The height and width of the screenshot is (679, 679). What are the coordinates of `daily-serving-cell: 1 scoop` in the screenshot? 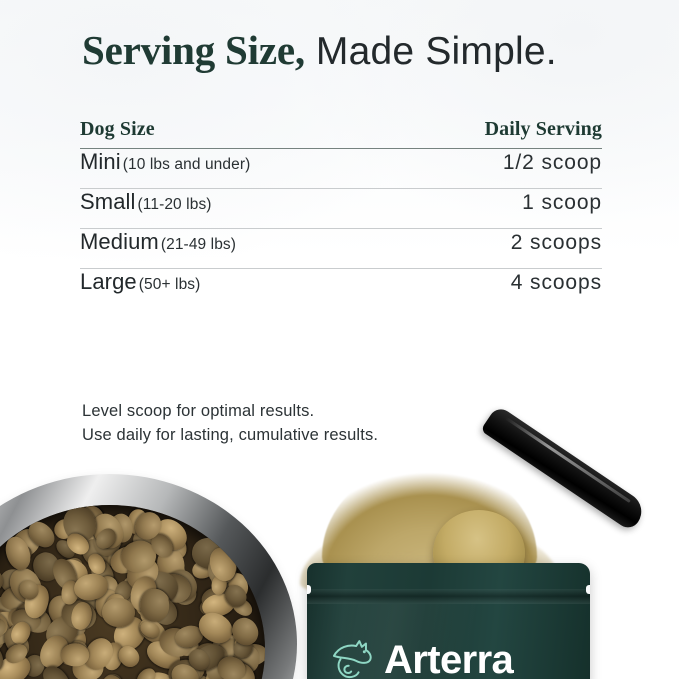 It's located at (562, 203).